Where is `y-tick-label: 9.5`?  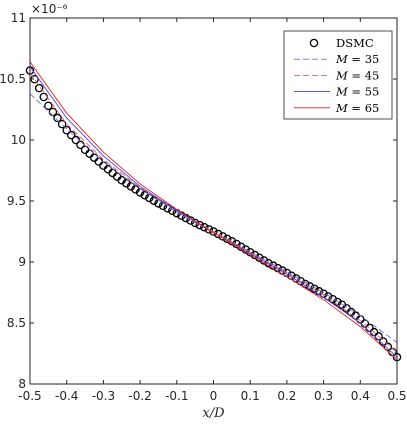
y-tick-label: 9.5 is located at coordinates (16, 201).